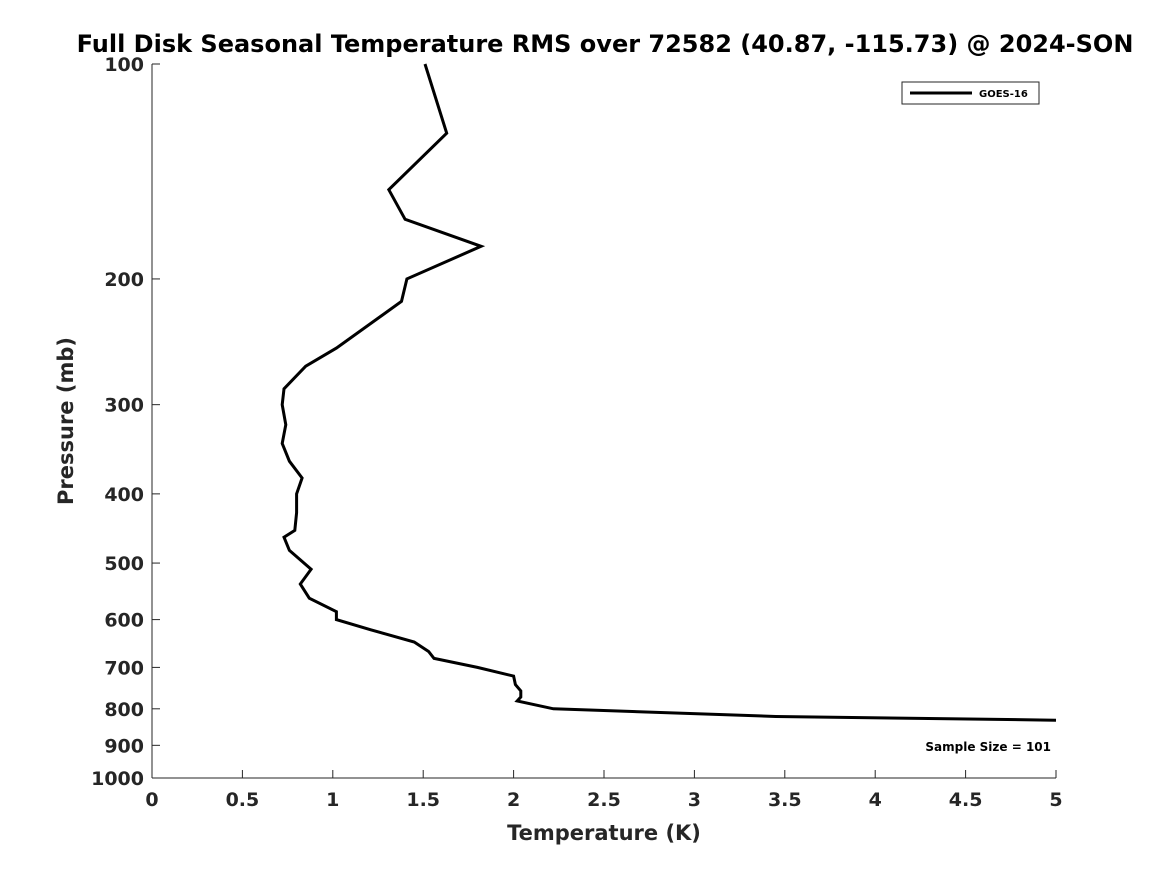 Image resolution: width=1167 pixels, height=875 pixels. Describe the element at coordinates (117, 779) in the screenshot. I see `y-tick-label: 1000` at that location.